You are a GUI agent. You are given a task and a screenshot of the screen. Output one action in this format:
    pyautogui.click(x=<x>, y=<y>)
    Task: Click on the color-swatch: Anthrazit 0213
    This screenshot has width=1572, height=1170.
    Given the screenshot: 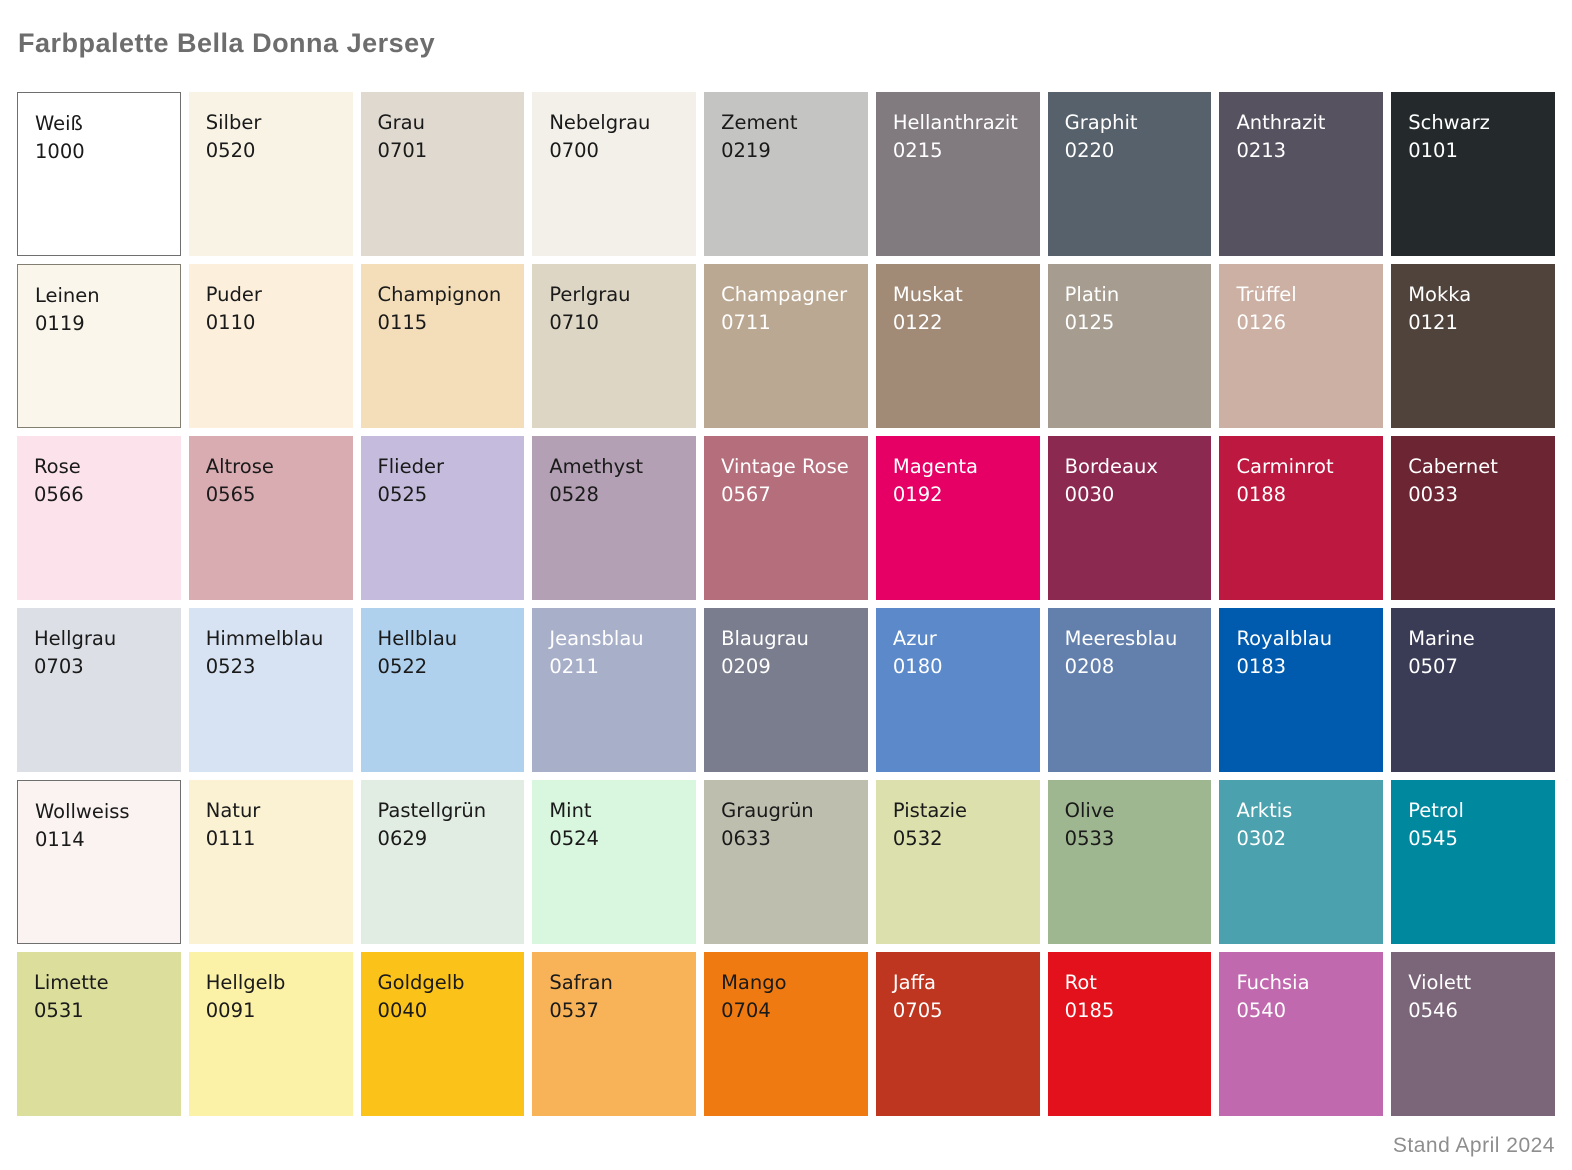 What is the action you would take?
    pyautogui.click(x=1301, y=174)
    